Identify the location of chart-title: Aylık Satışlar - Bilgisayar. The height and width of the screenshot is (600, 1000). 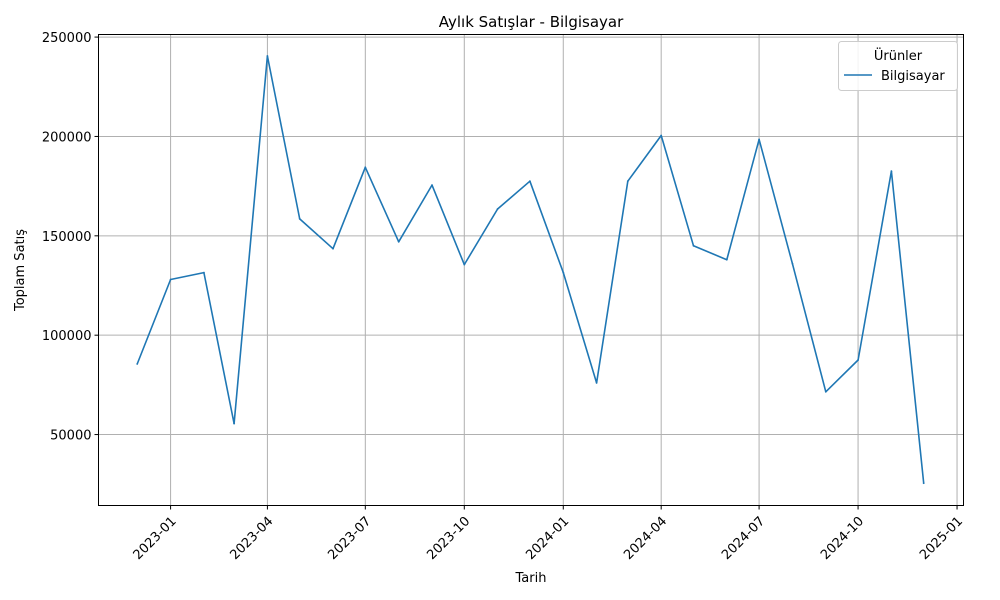
(531, 22).